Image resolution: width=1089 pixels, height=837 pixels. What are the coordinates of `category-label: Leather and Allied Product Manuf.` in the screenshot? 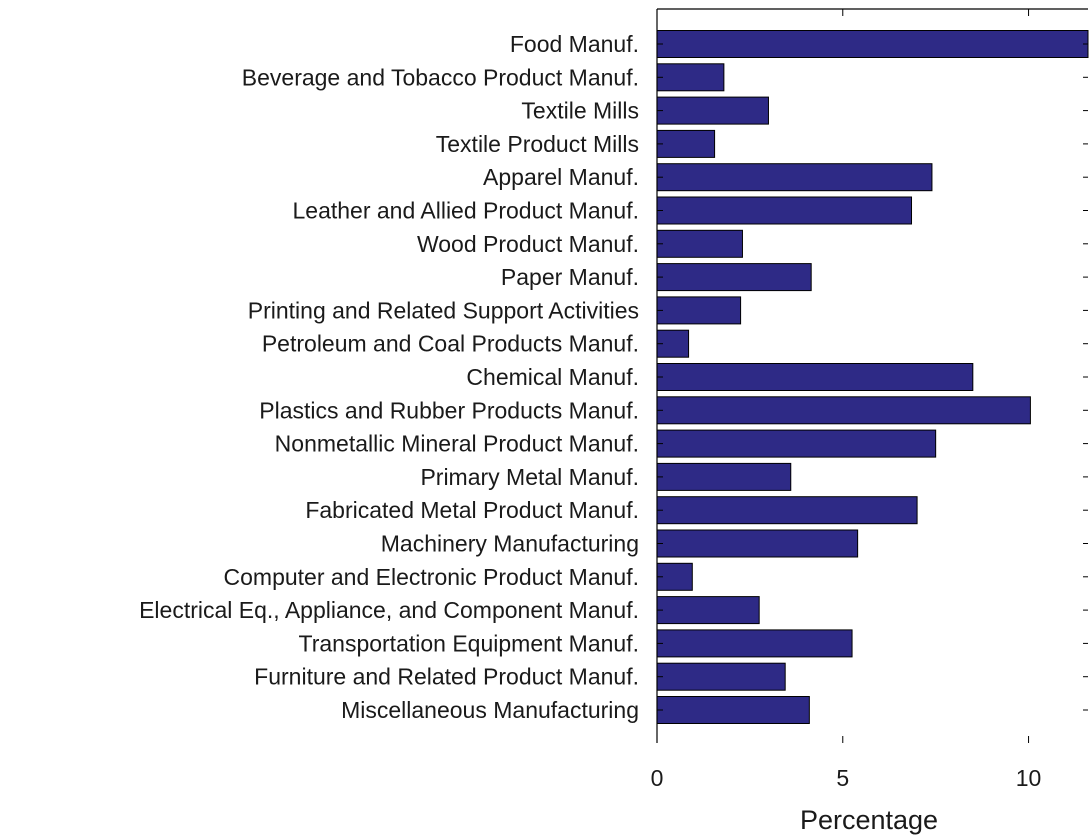 It's located at (465, 211).